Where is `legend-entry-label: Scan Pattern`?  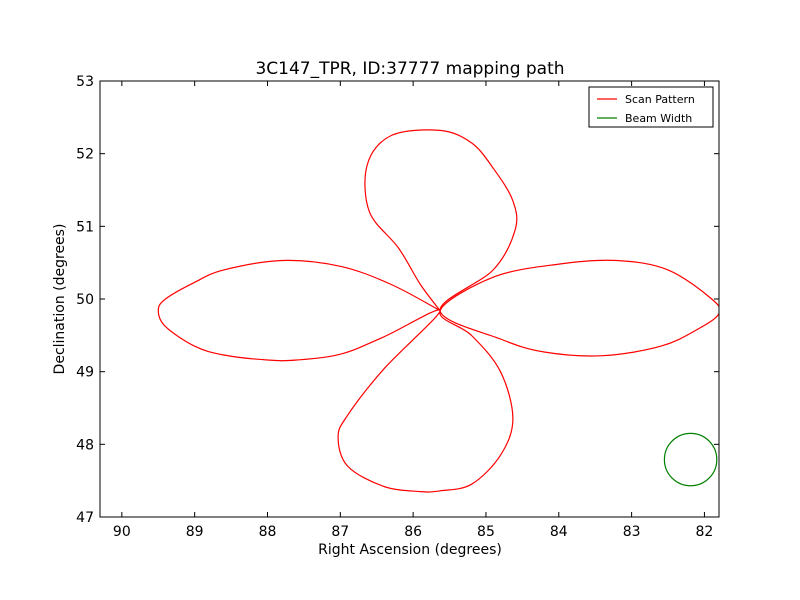 legend-entry-label: Scan Pattern is located at coordinates (660, 99).